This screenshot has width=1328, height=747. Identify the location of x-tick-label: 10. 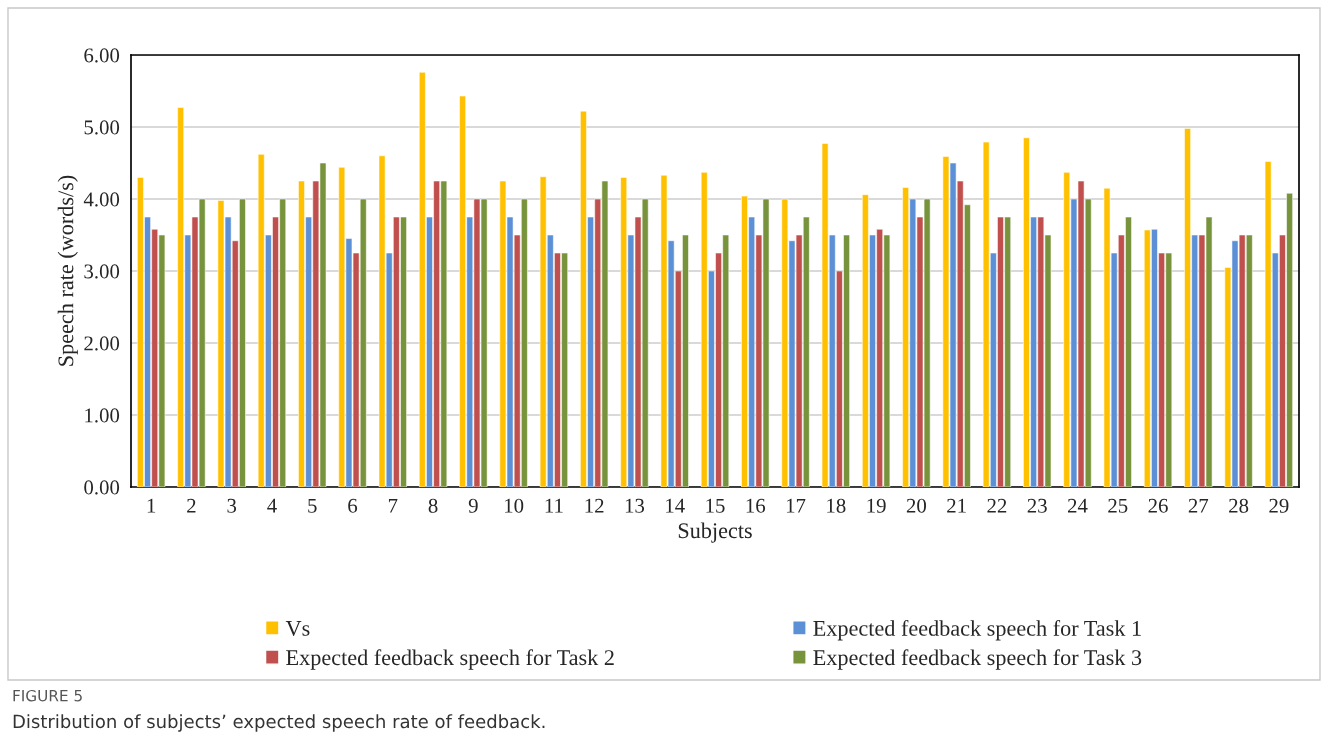
(514, 505).